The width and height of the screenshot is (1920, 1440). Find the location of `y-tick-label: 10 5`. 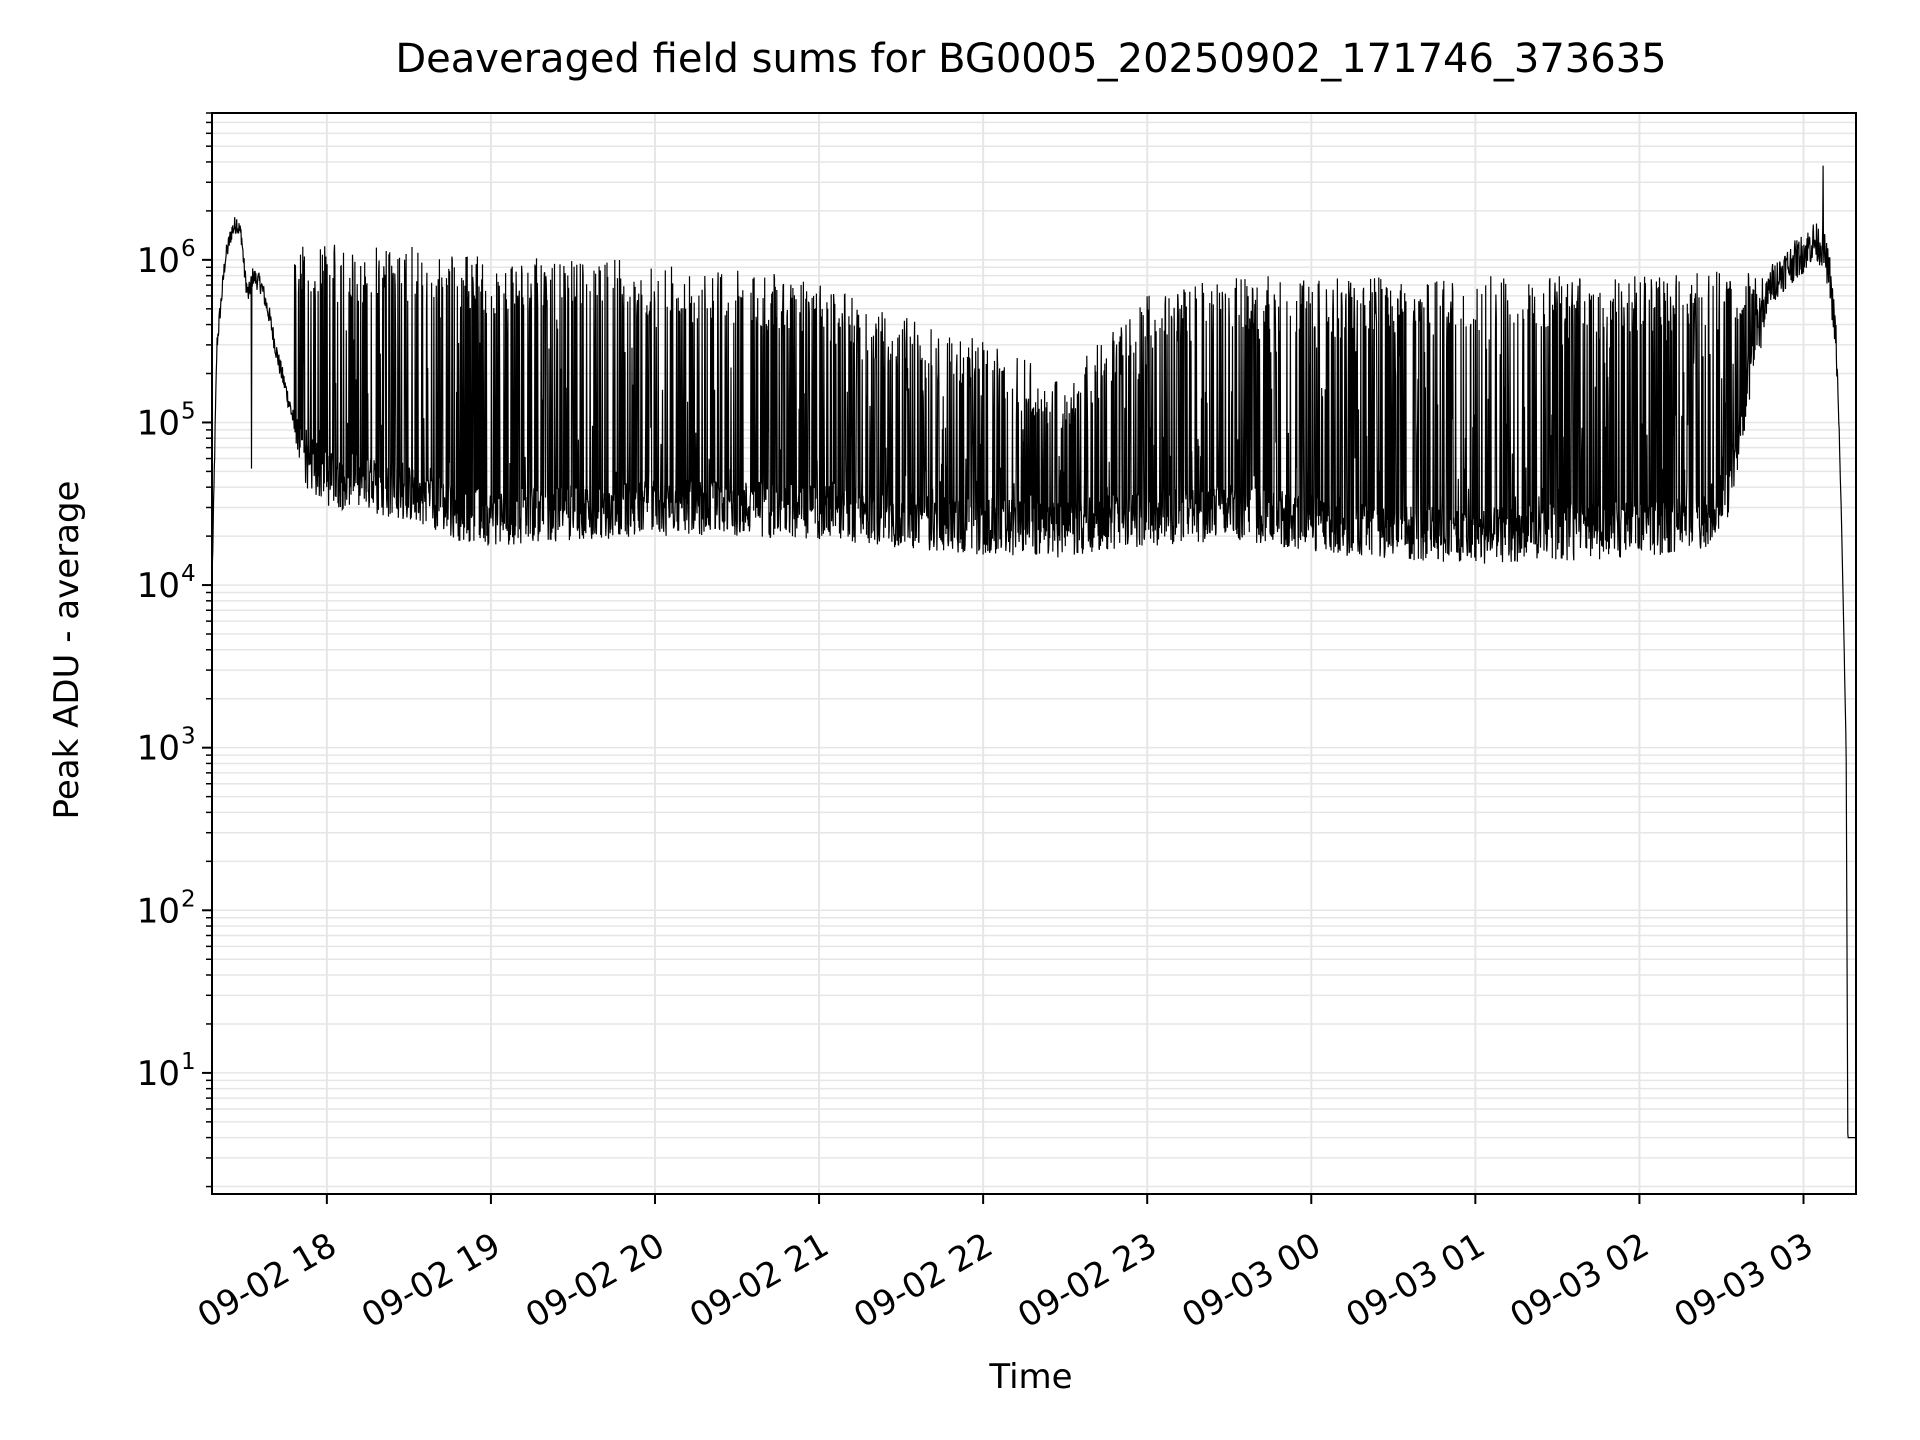

y-tick-label: 10 5 is located at coordinates (166, 420).